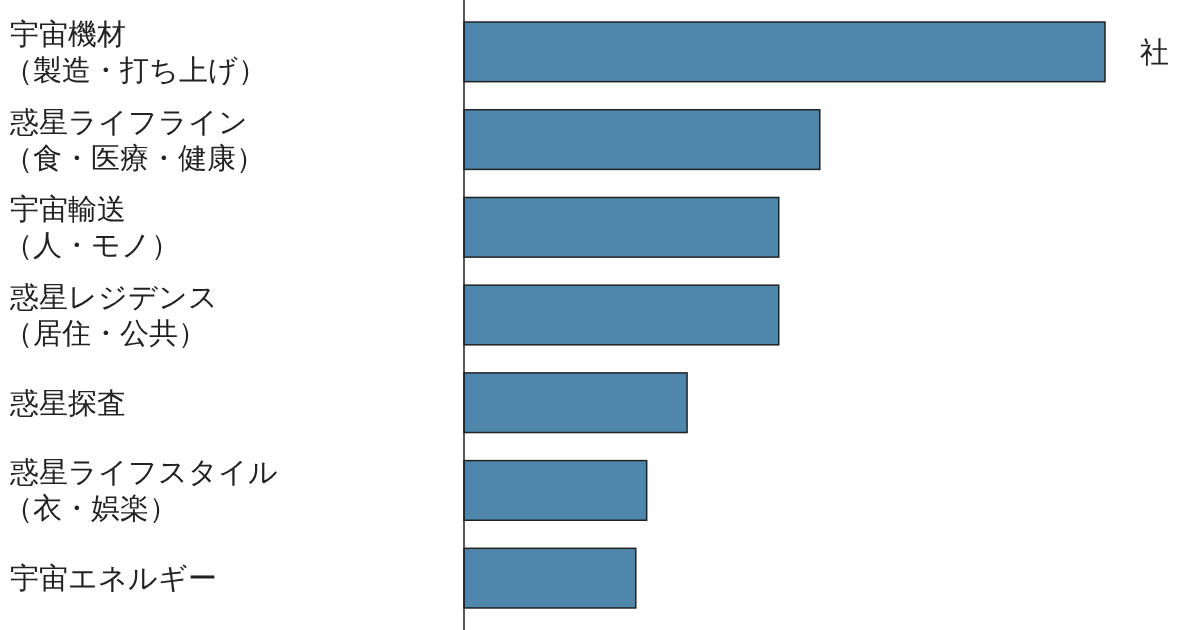 The image size is (1200, 630). What do you see at coordinates (92, 227) in the screenshot?
I see `y-tick-label: 宇宙輸送（人・モノ）` at bounding box center [92, 227].